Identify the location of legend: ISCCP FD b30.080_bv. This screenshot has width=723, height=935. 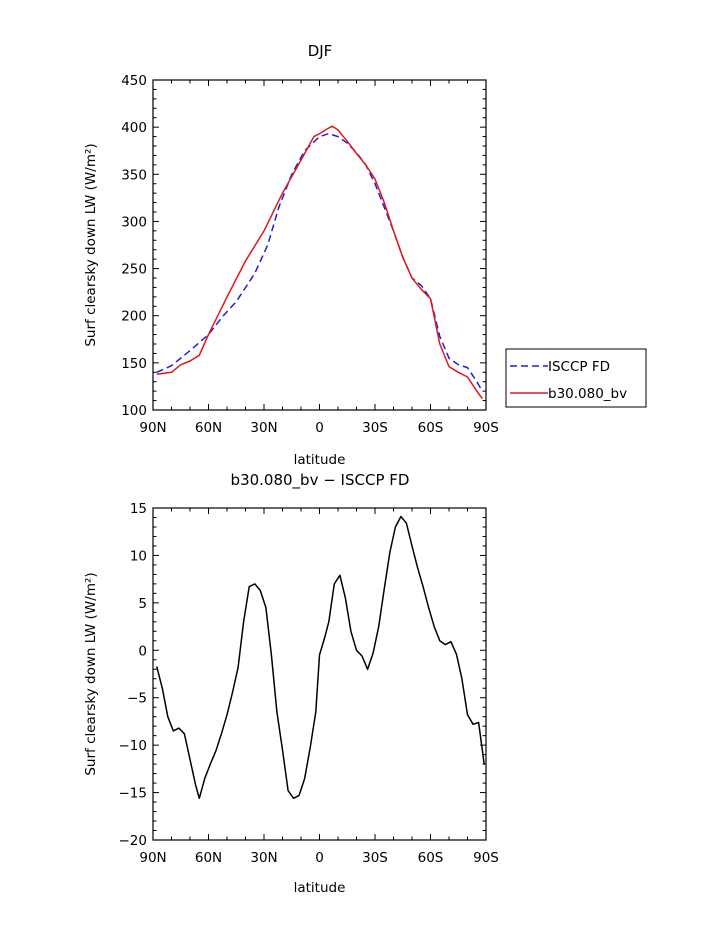
(576, 378).